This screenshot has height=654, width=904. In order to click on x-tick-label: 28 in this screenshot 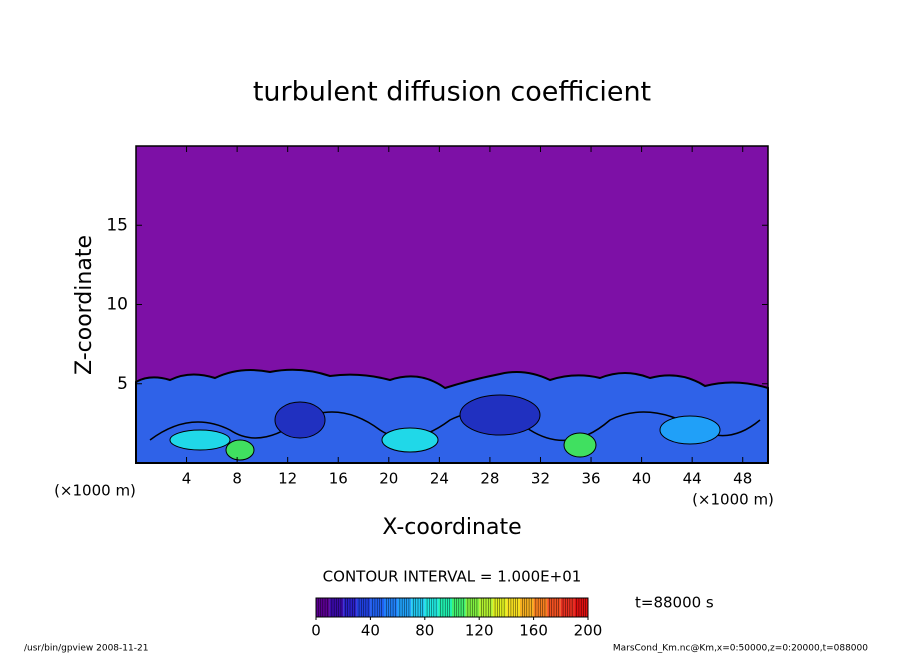, I will do `click(489, 479)`.